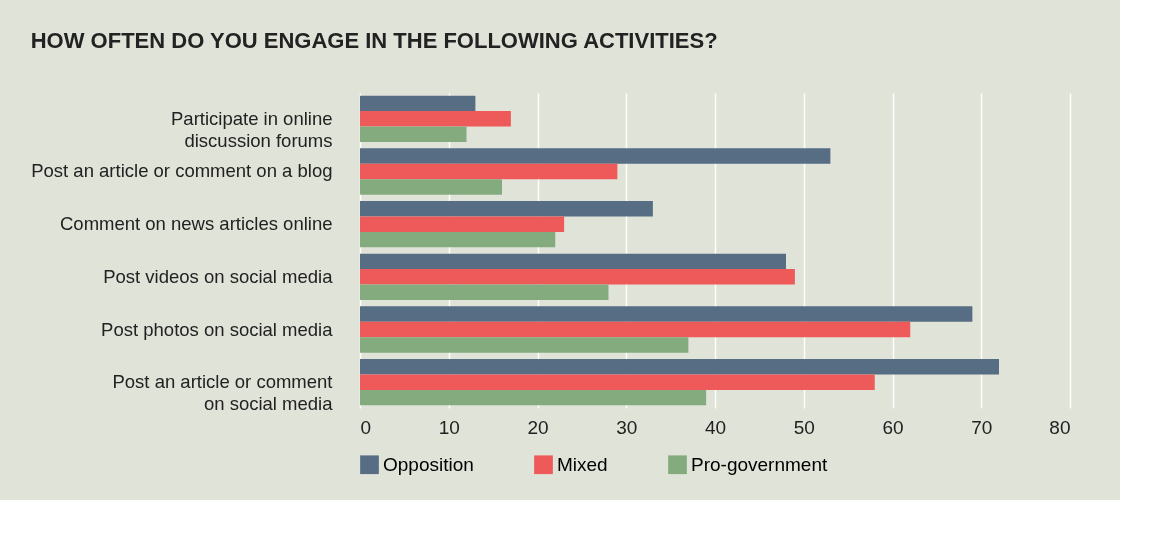  Describe the element at coordinates (449, 427) in the screenshot. I see `x-tick-label: 10` at that location.